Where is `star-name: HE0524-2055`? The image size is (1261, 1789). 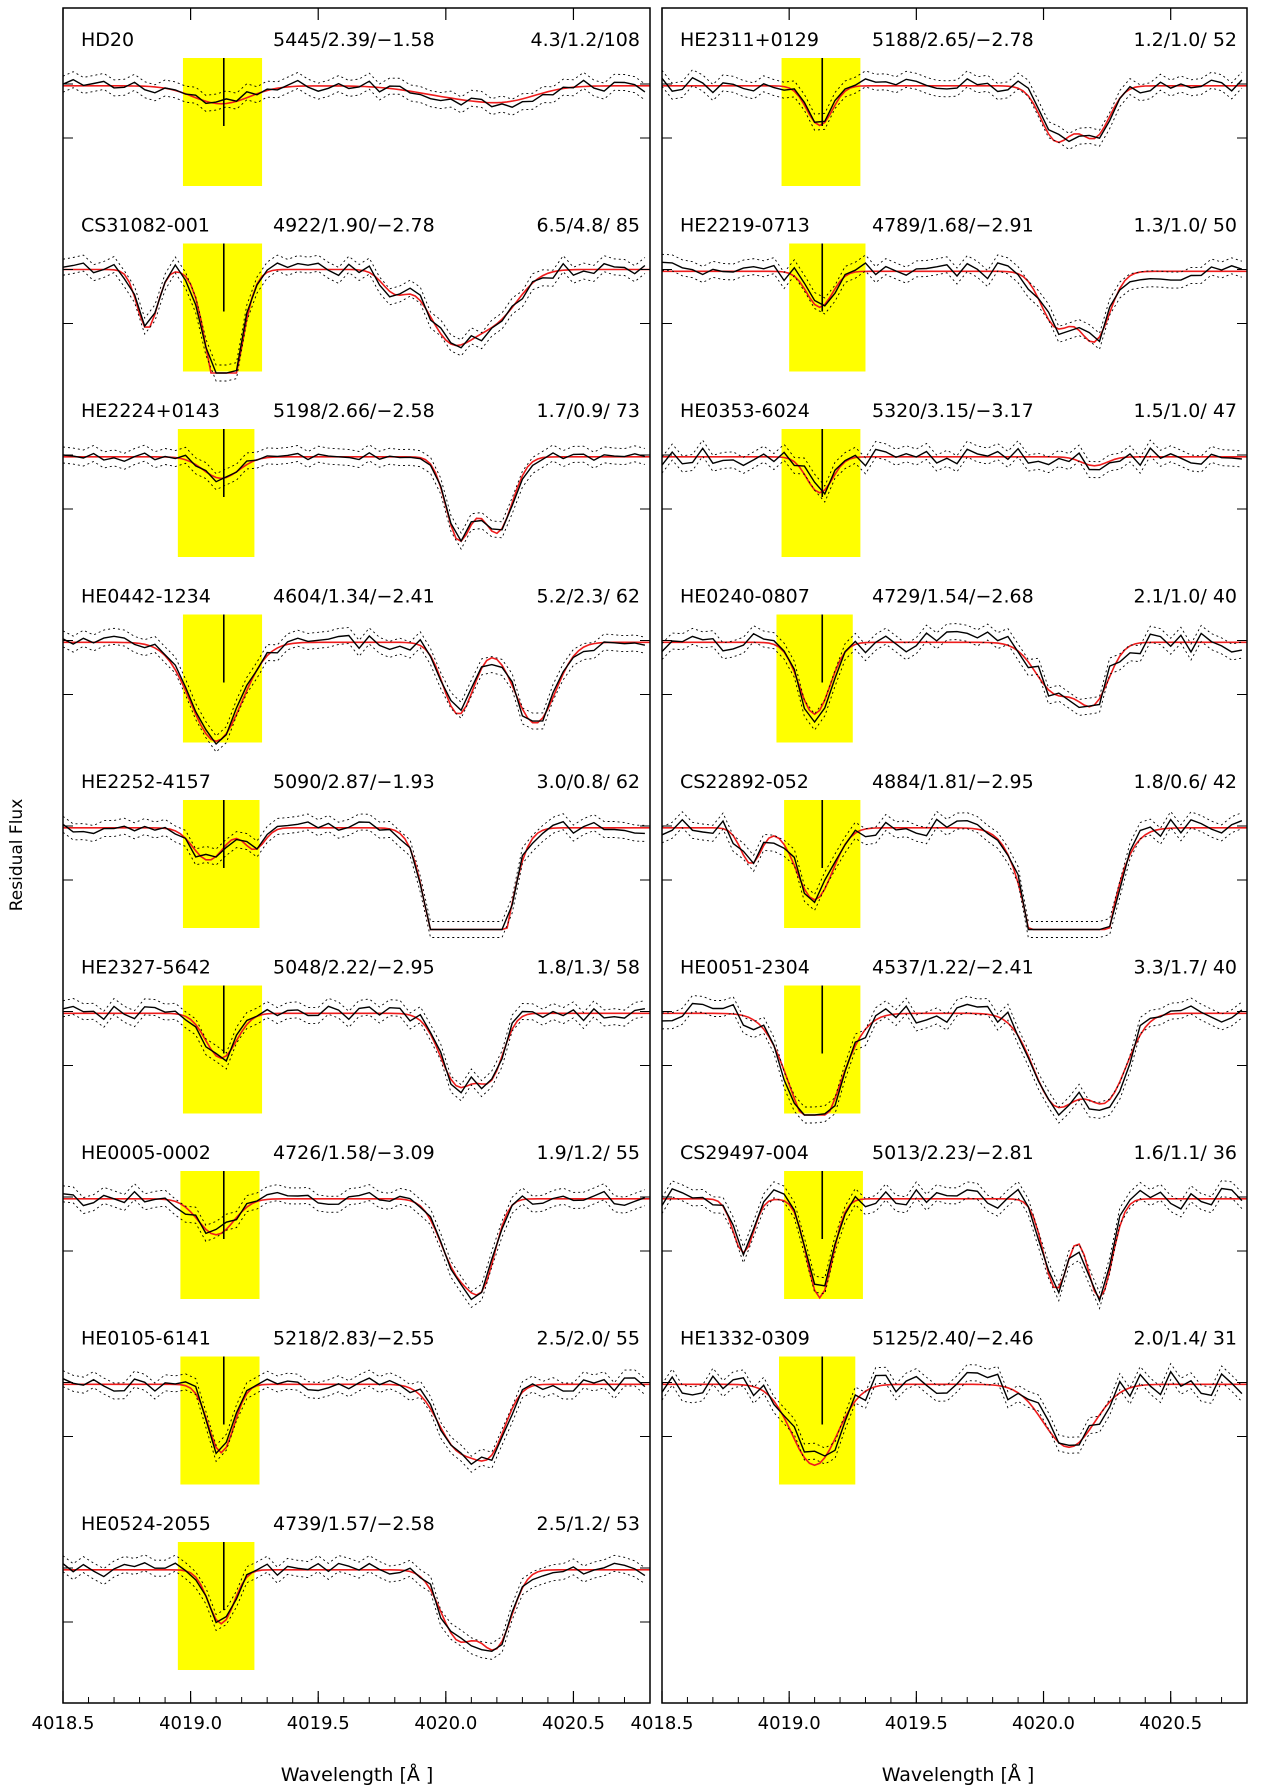 star-name: HE0524-2055 is located at coordinates (146, 1524).